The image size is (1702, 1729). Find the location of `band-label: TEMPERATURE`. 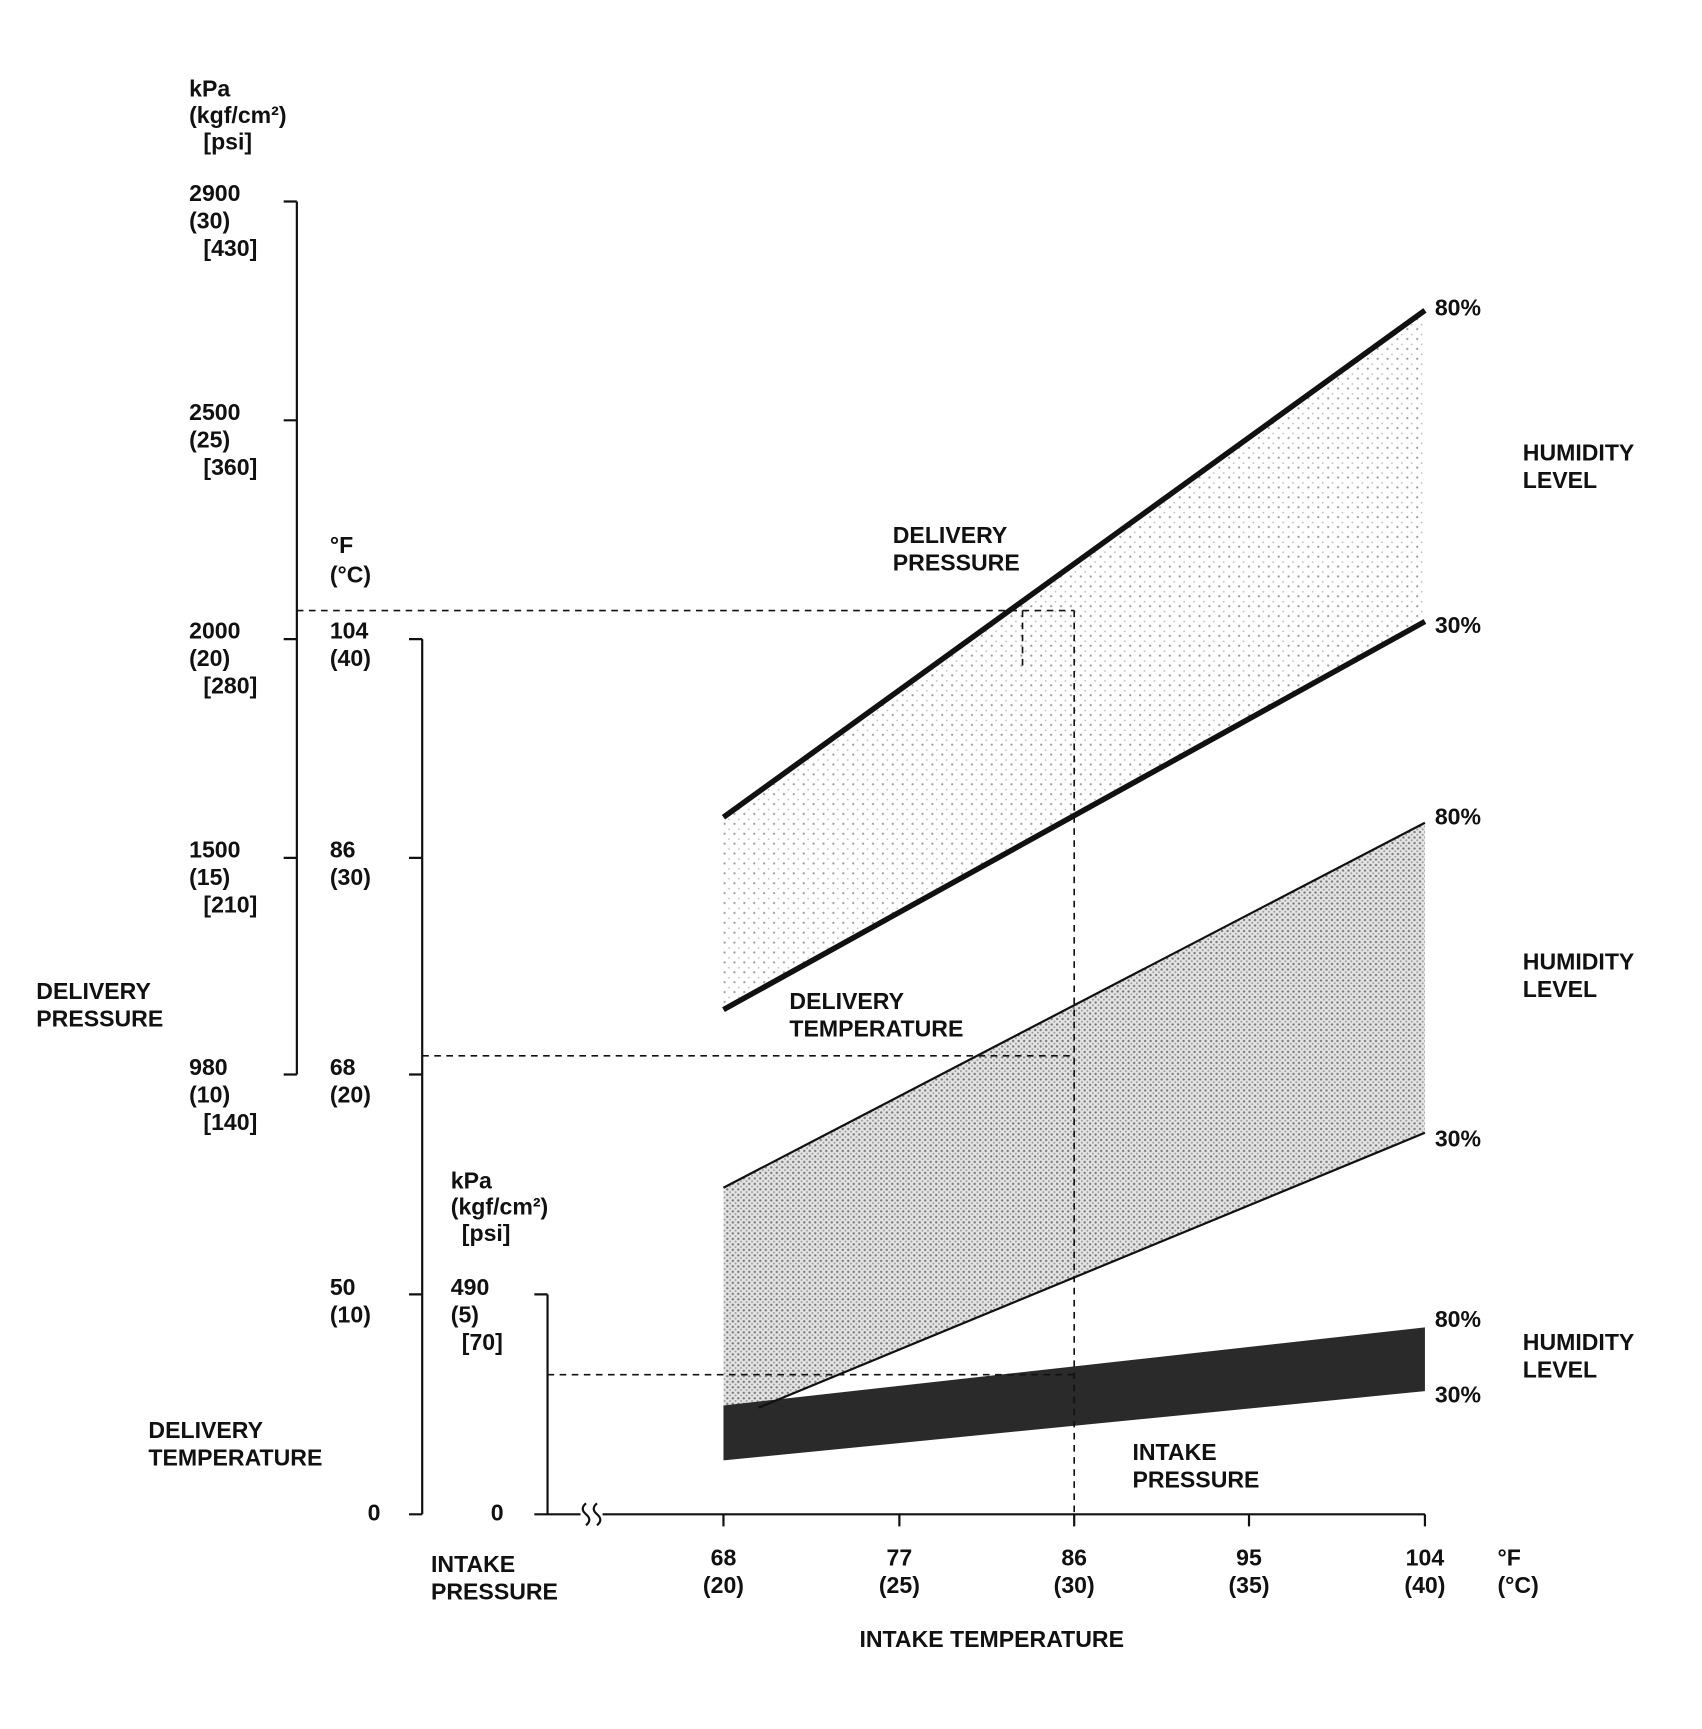

band-label: TEMPERATURE is located at coordinates (876, 1029).